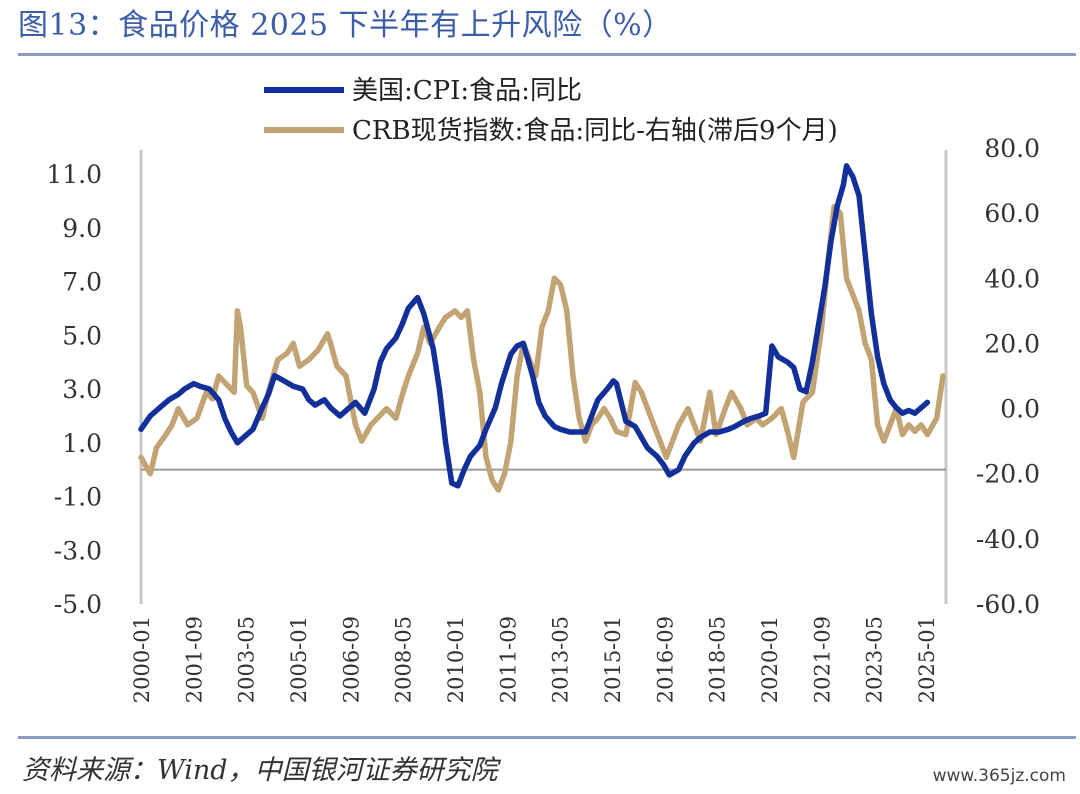  What do you see at coordinates (547, 54) in the screenshot?
I see `title-divider` at bounding box center [547, 54].